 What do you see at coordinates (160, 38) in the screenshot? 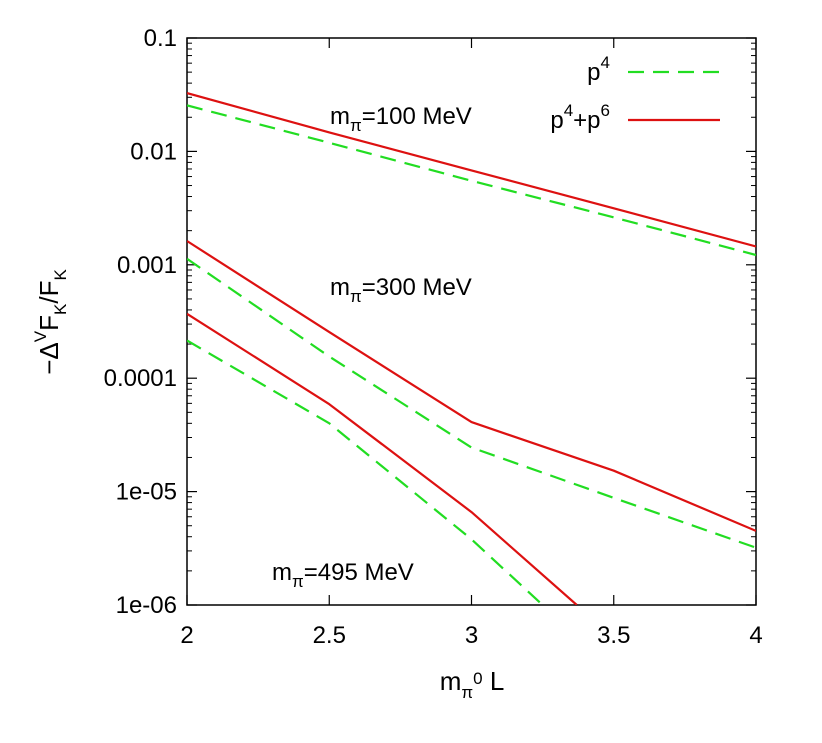
I see `y-tick-label: 0.1` at bounding box center [160, 38].